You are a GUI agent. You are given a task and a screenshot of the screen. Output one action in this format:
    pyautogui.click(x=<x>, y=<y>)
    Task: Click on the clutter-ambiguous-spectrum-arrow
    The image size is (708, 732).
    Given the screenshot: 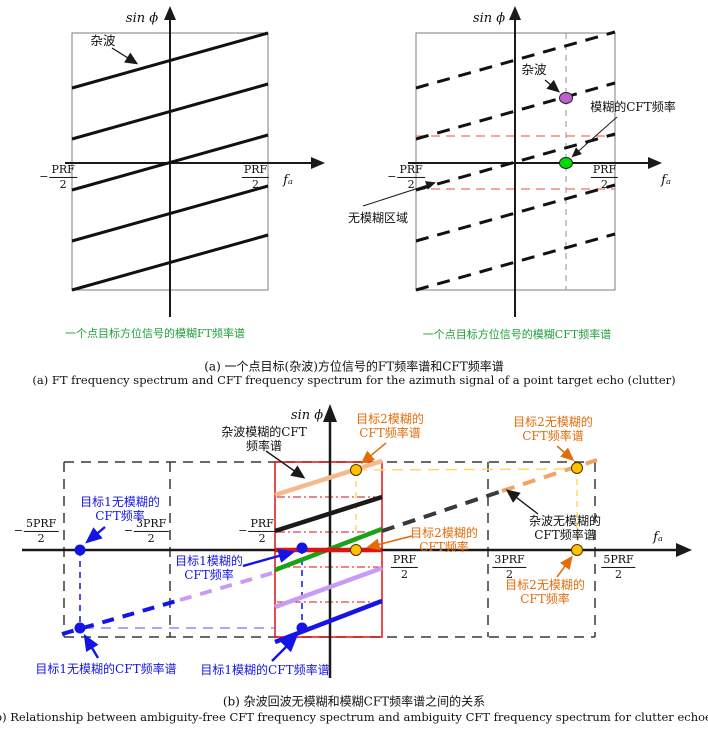 What is the action you would take?
    pyautogui.click(x=285, y=464)
    